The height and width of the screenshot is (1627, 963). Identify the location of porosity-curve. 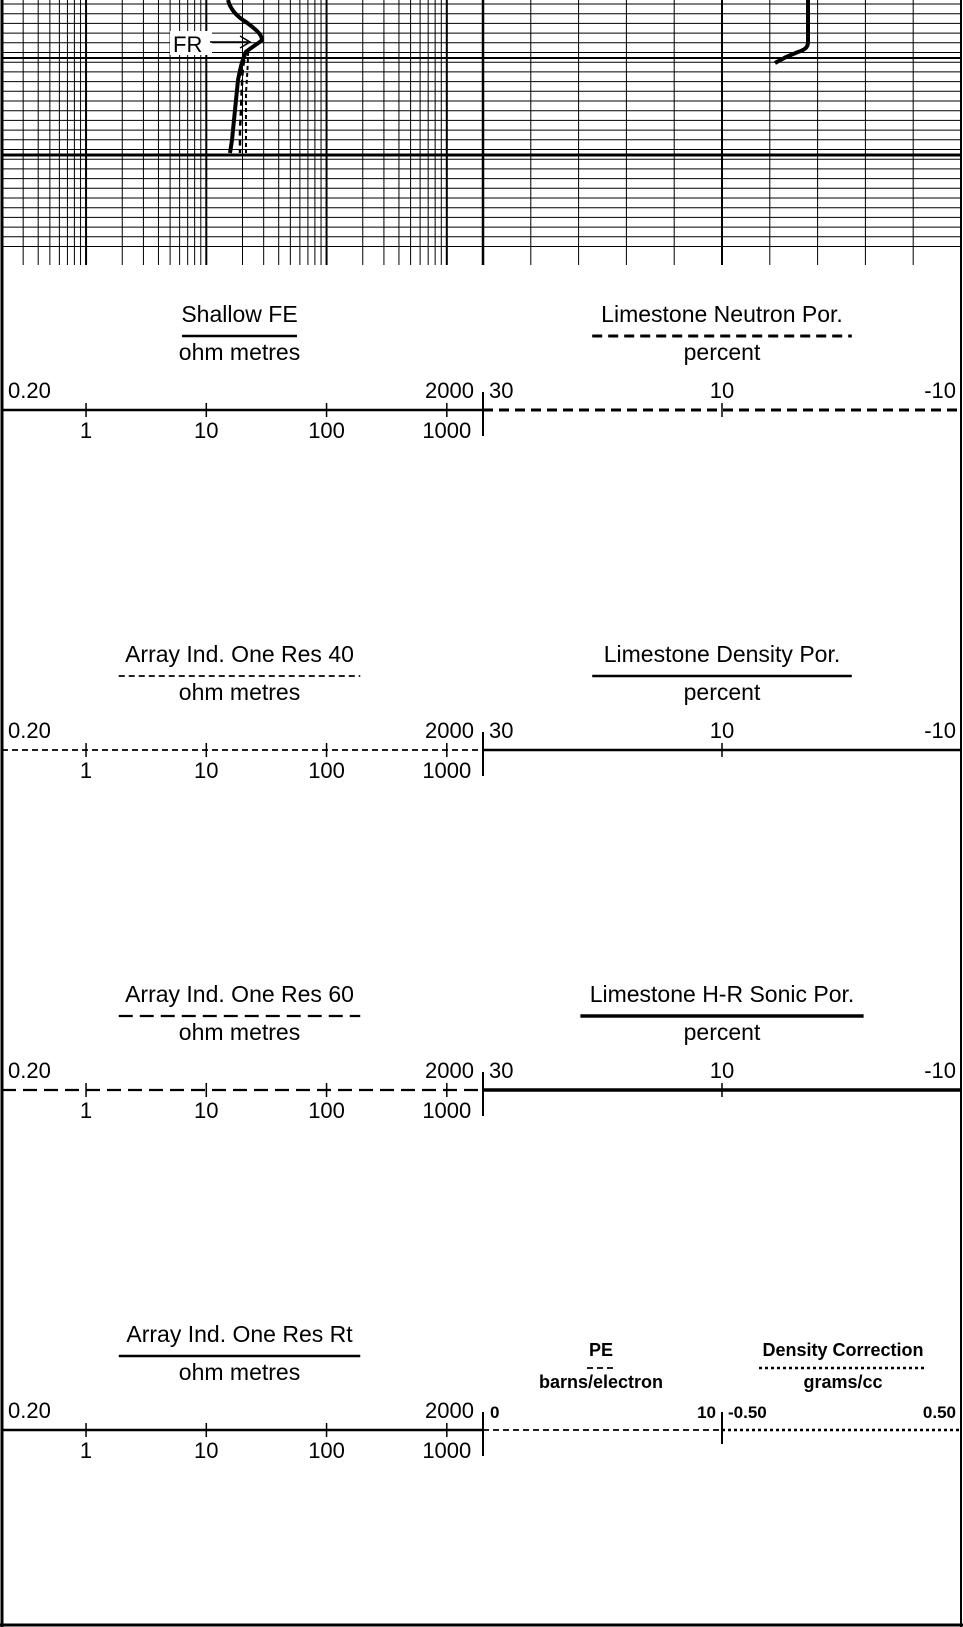
(792, 32).